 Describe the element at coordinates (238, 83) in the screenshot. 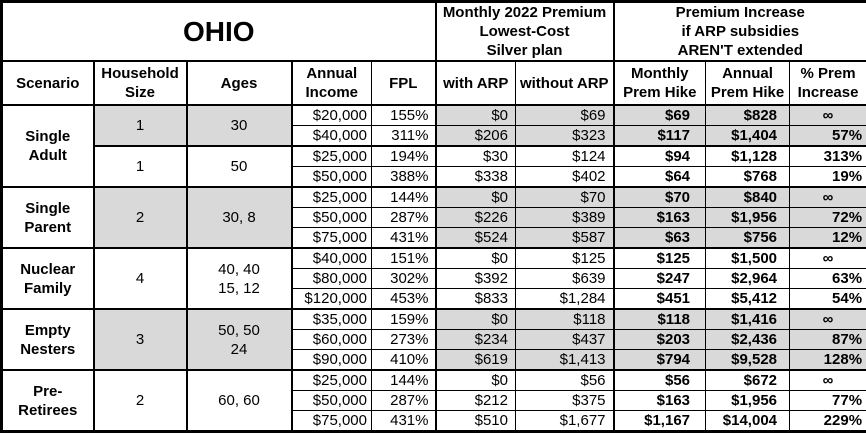

I see `column-header-ages: Ages` at that location.